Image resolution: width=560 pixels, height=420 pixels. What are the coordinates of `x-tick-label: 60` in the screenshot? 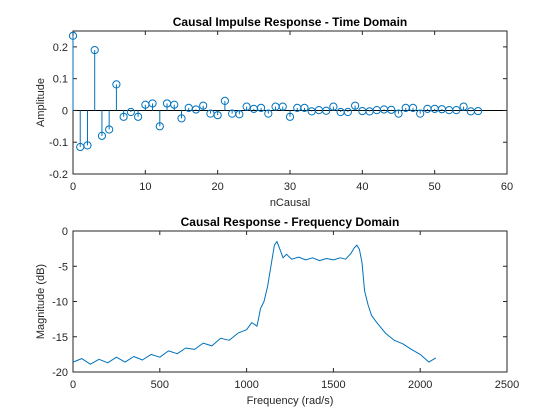 It's located at (507, 187).